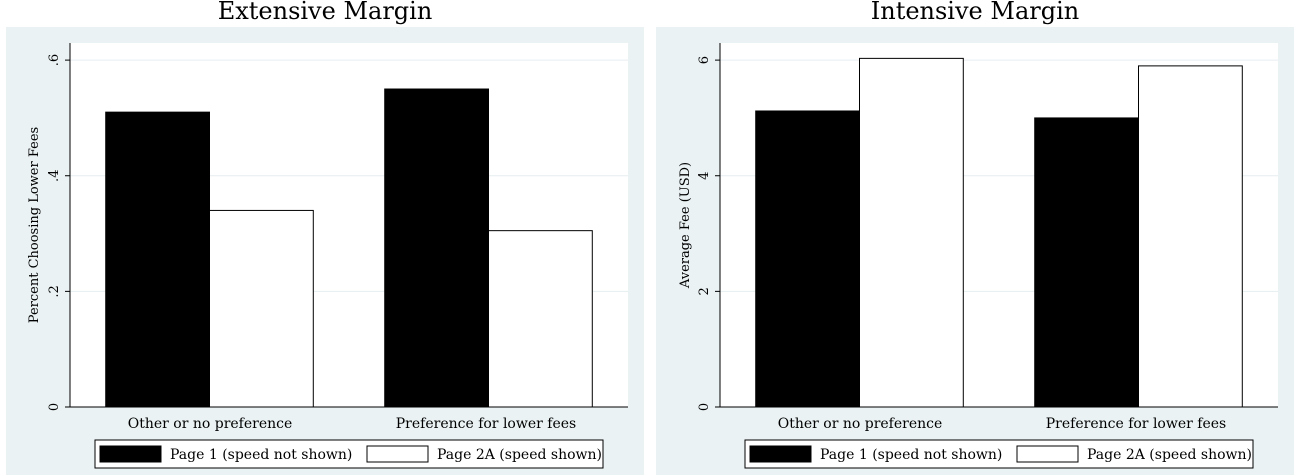 Image resolution: width=1300 pixels, height=475 pixels. Describe the element at coordinates (58, 232) in the screenshot. I see `y-axis-ticks: 0 .2 .4 .6` at that location.